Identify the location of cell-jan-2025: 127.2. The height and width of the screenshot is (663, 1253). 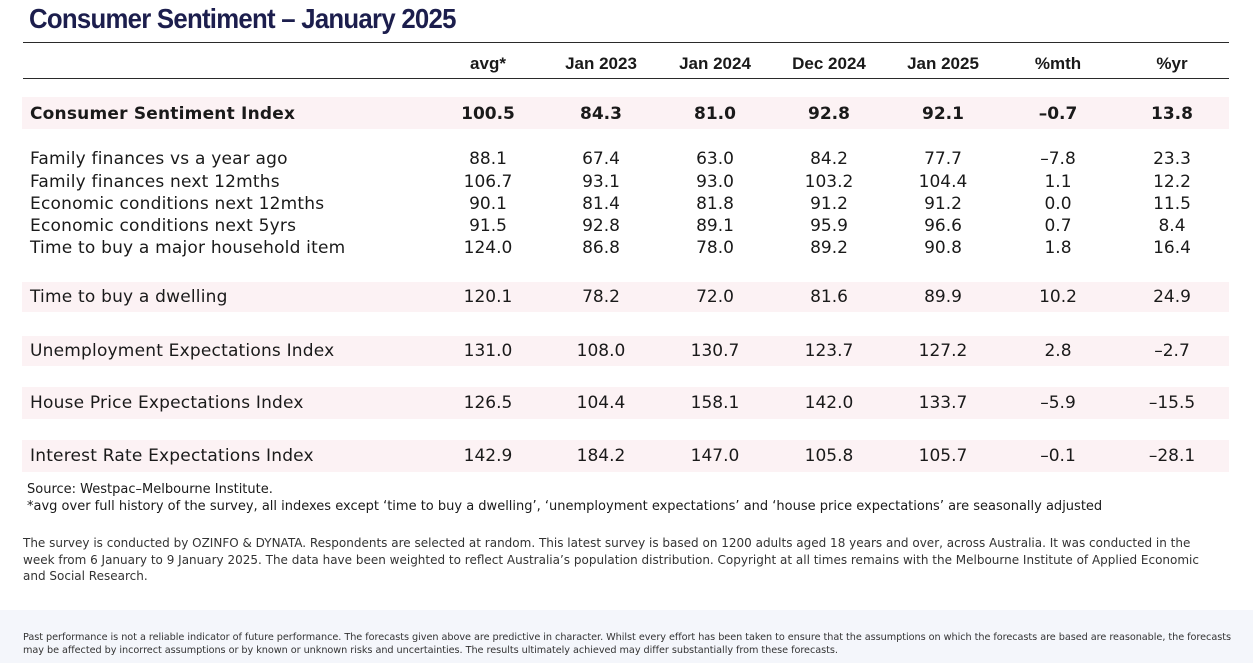
(943, 351).